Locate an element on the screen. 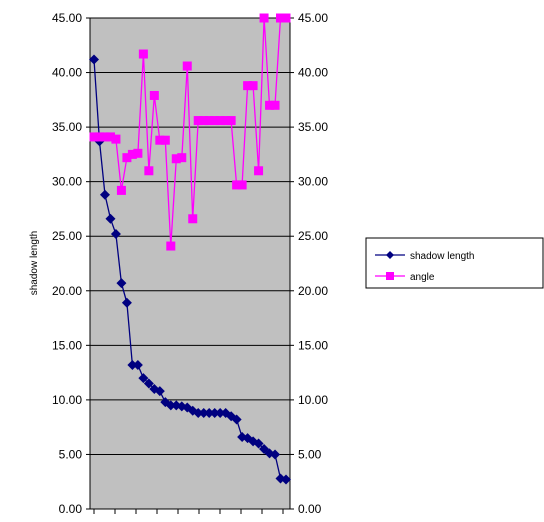 This screenshot has width=544, height=522. right-tick-label: 5.00 is located at coordinates (310, 454).